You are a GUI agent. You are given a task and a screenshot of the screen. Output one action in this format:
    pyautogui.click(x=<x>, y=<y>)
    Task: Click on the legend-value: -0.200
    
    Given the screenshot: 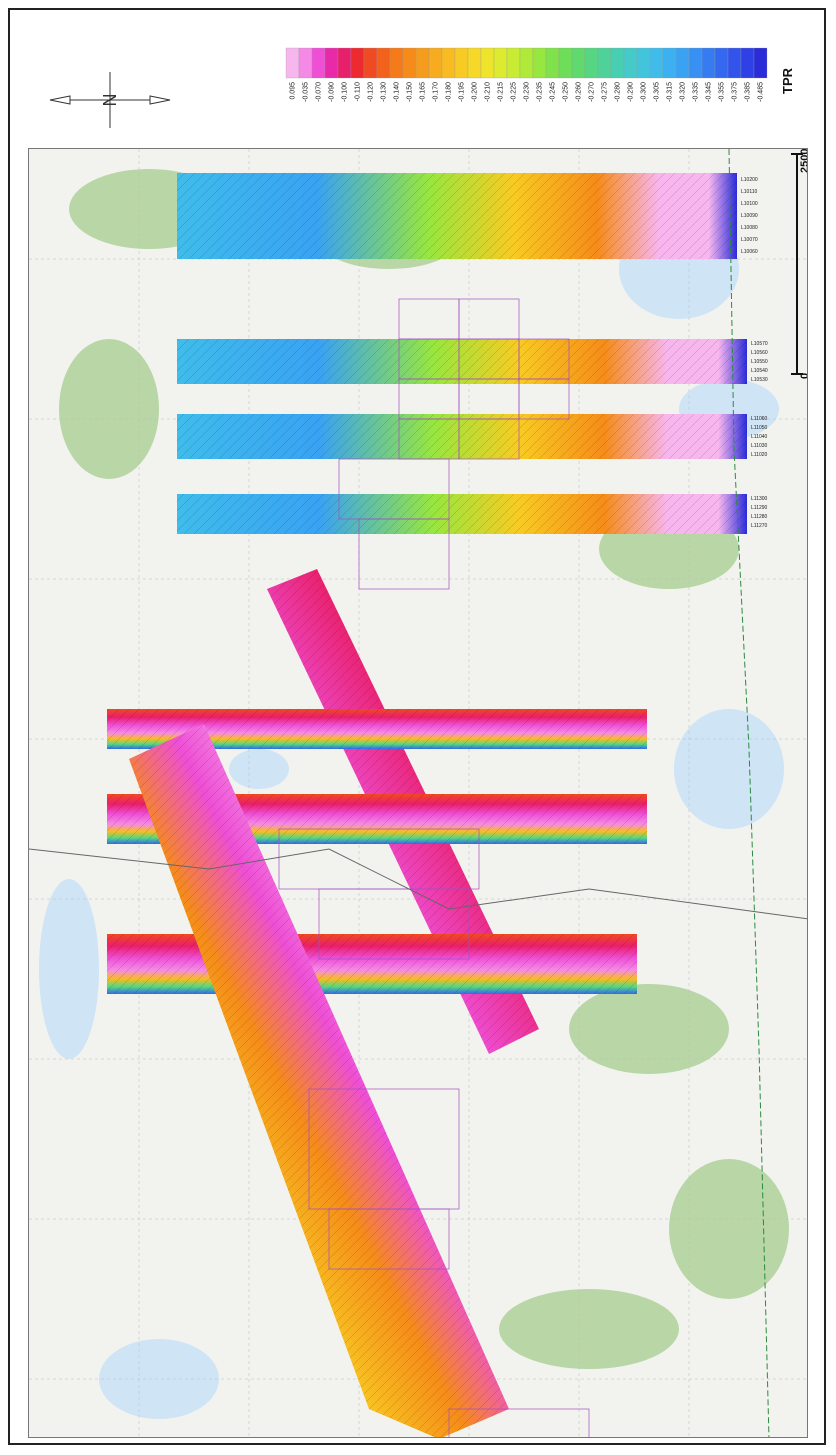 What is the action you would take?
    pyautogui.click(x=475, y=92)
    